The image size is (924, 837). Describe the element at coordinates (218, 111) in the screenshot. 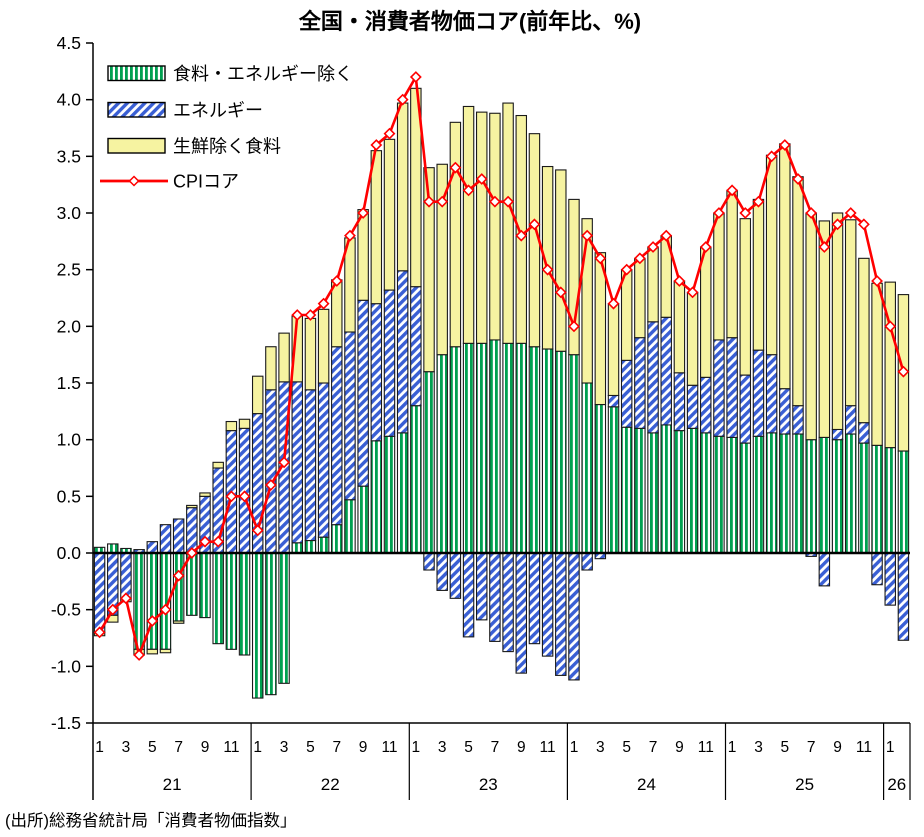

I see `legend-label-energy: エネルギー` at that location.